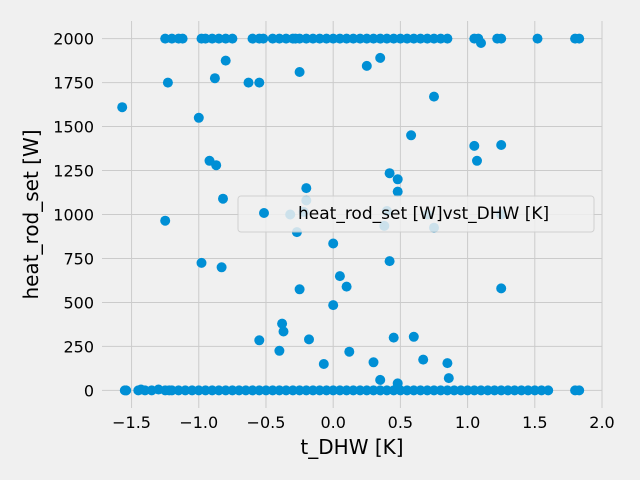  I want to click on x-tick-label: 0.5, so click(400, 422).